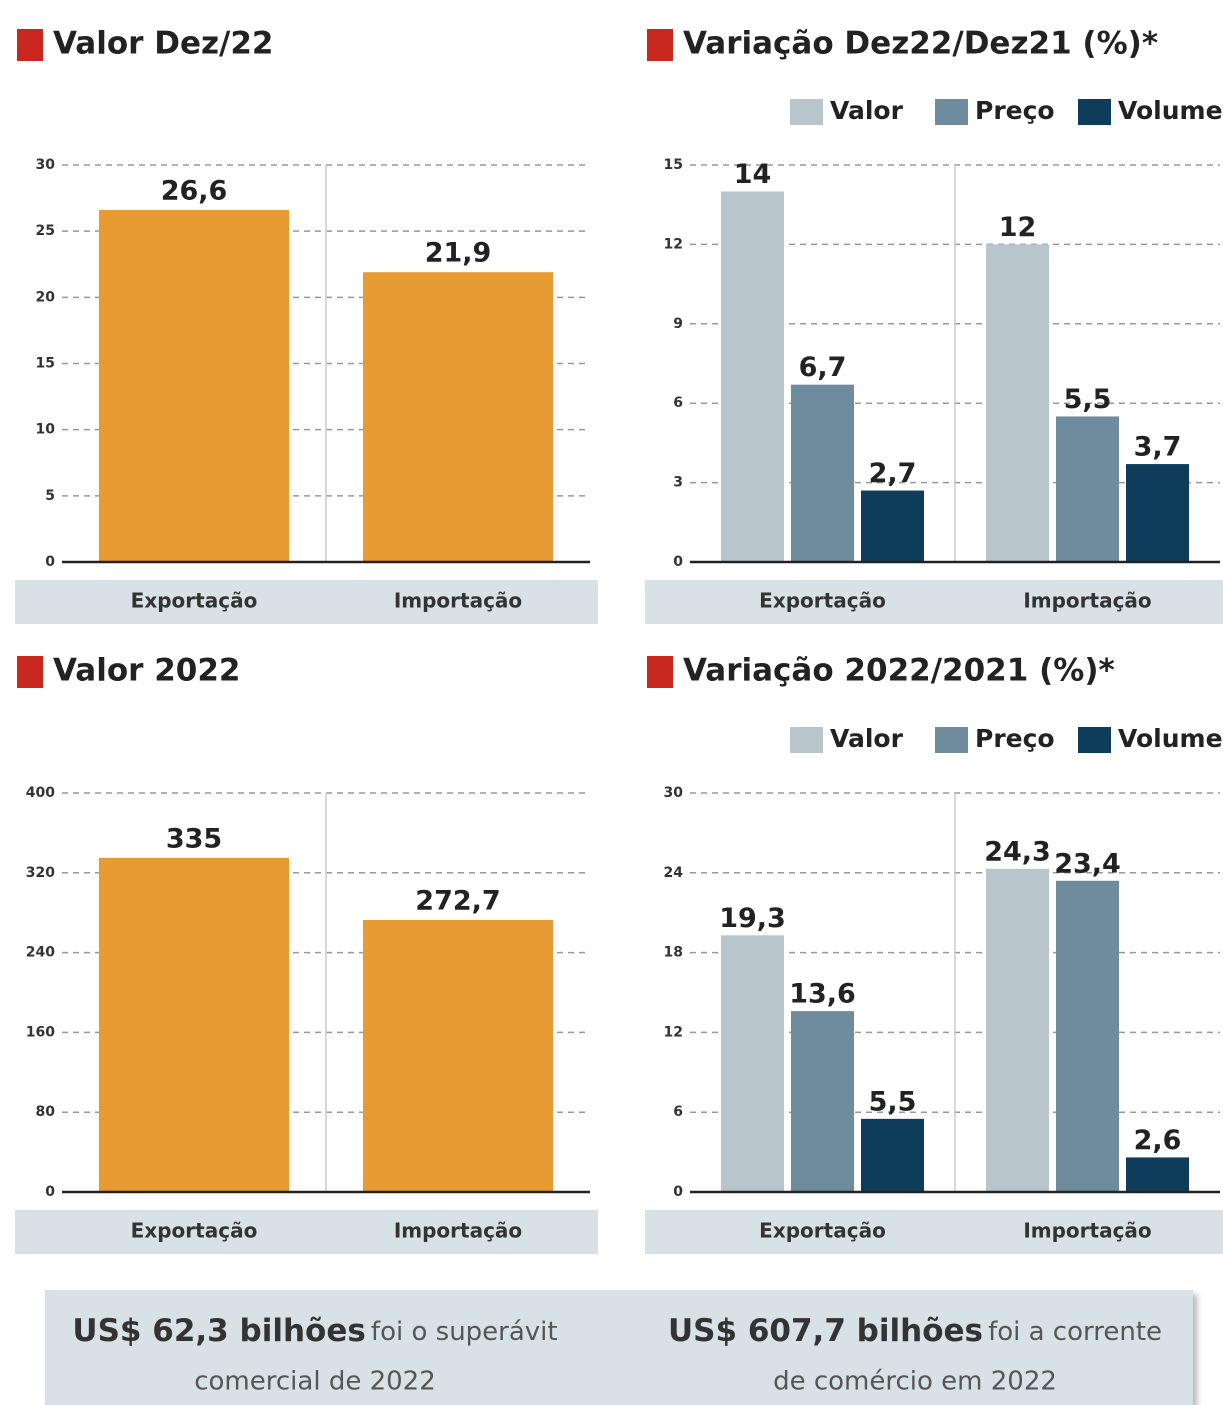  Describe the element at coordinates (50, 496) in the screenshot. I see `y-tick-label: 5` at that location.